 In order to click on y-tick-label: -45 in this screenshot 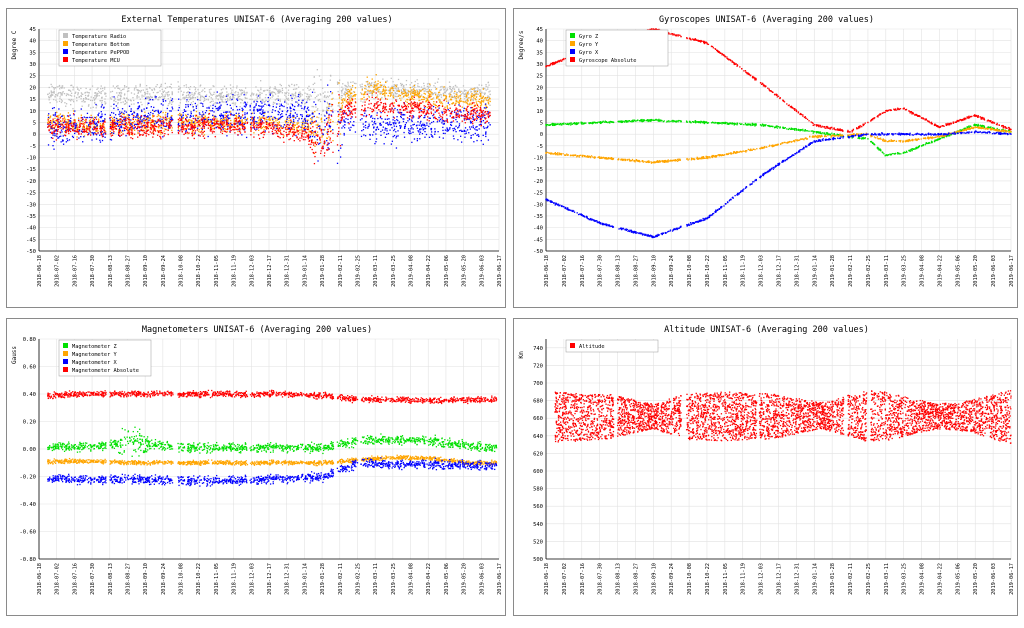, I will do `click(31, 240)`.